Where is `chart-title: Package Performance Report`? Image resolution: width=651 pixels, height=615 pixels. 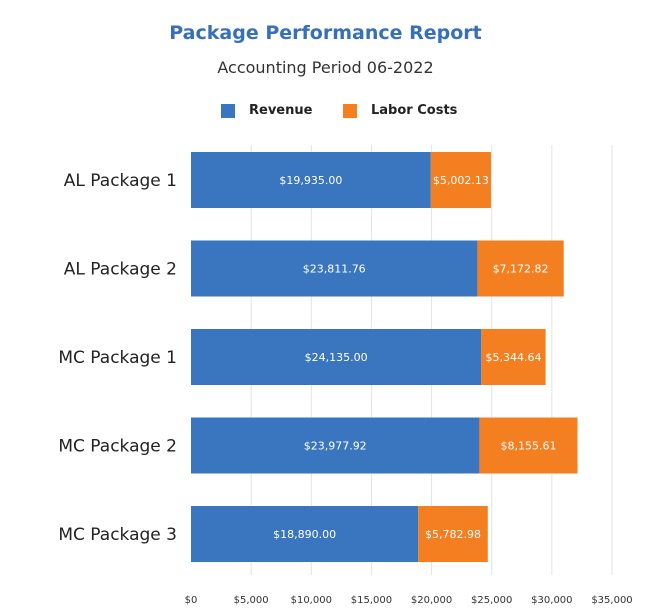
chart-title: Package Performance Report is located at coordinates (325, 33).